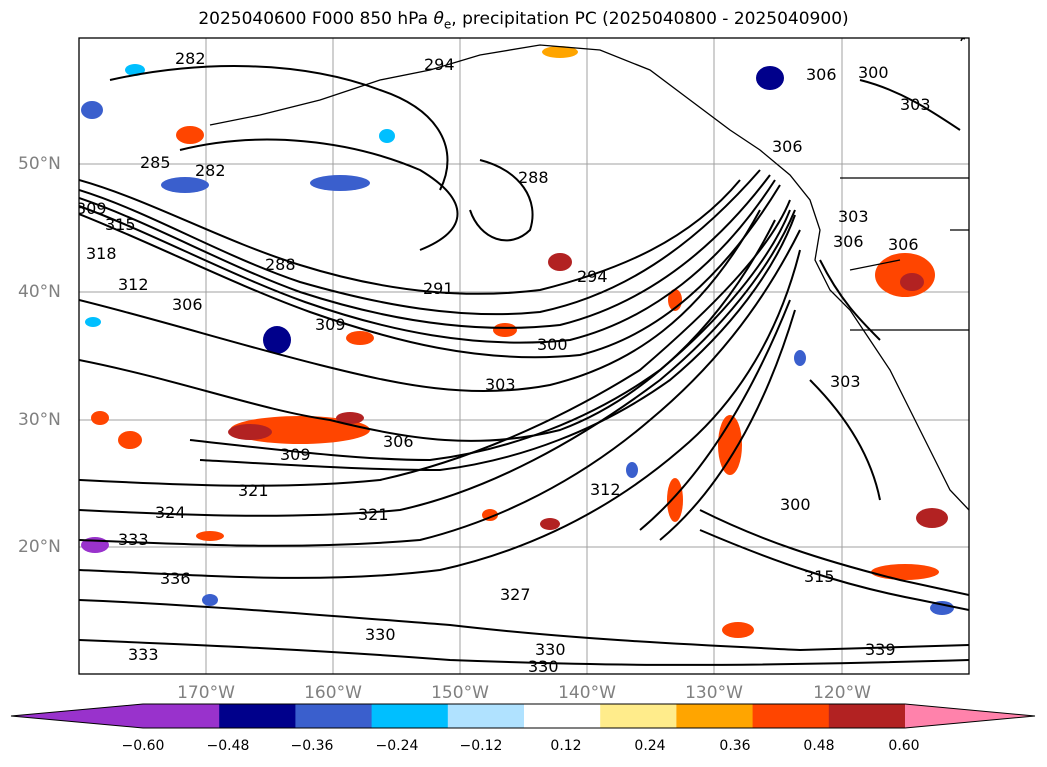 The width and height of the screenshot is (1047, 767). Describe the element at coordinates (143, 654) in the screenshot. I see `contour-label: 333` at that location.